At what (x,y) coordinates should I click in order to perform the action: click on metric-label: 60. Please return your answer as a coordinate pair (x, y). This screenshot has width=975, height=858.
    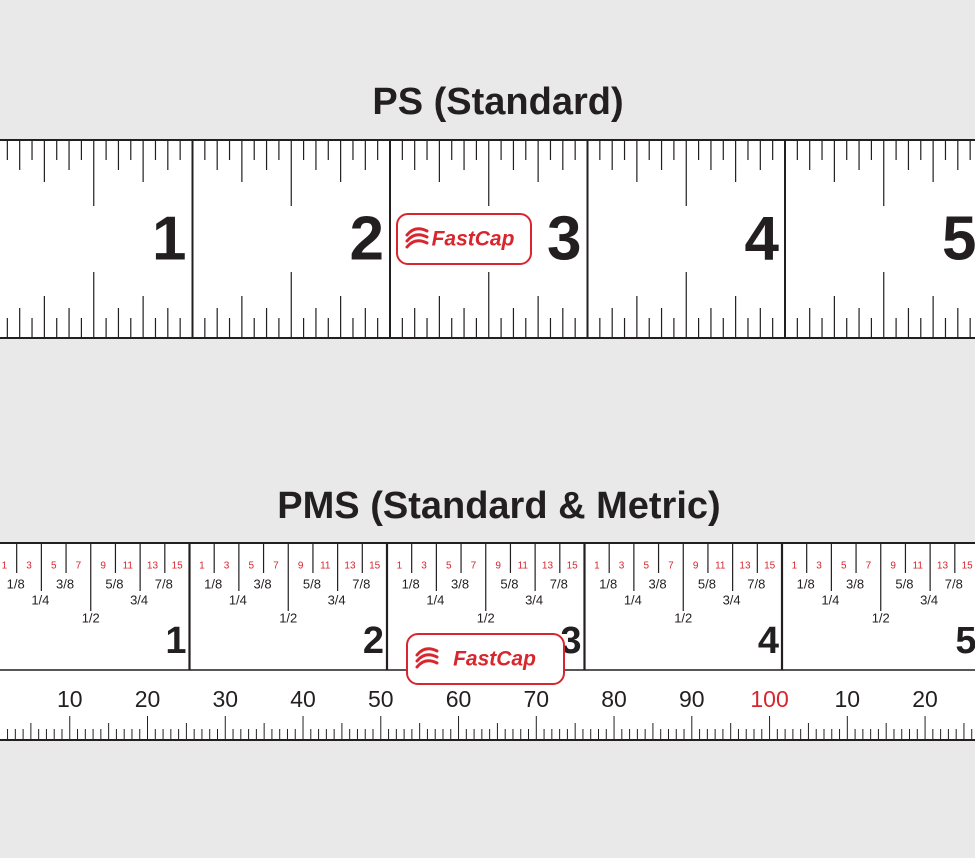
    Looking at the image, I should click on (459, 699).